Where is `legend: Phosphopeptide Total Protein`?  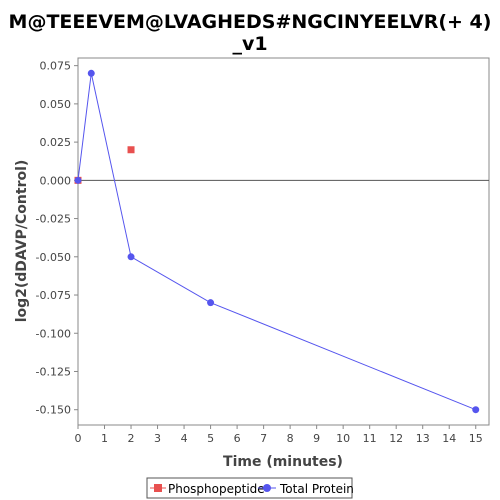
legend: Phosphopeptide Total Protein is located at coordinates (250, 488).